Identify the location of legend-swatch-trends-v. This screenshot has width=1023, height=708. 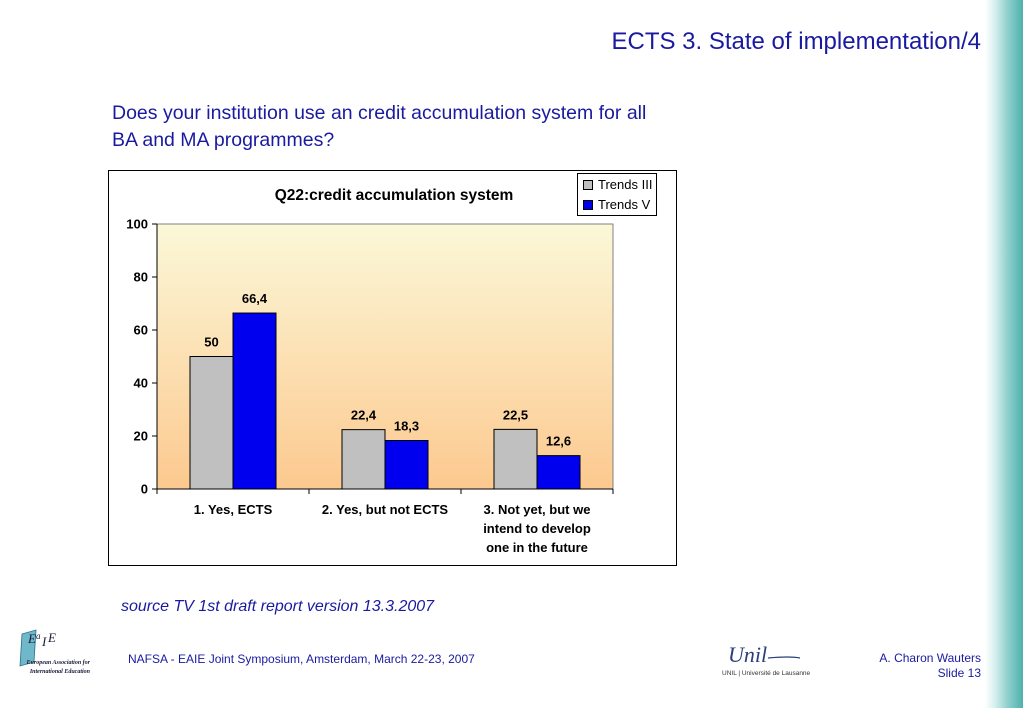
(588, 204).